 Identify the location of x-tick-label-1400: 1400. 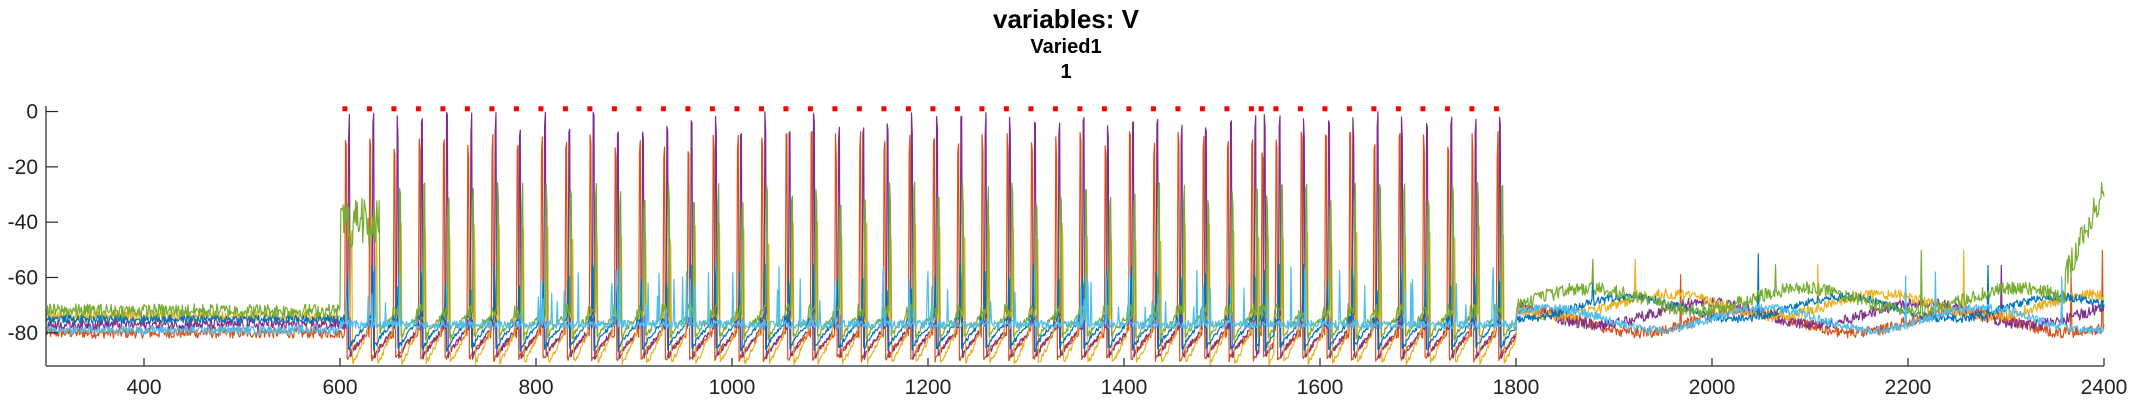
(1124, 387).